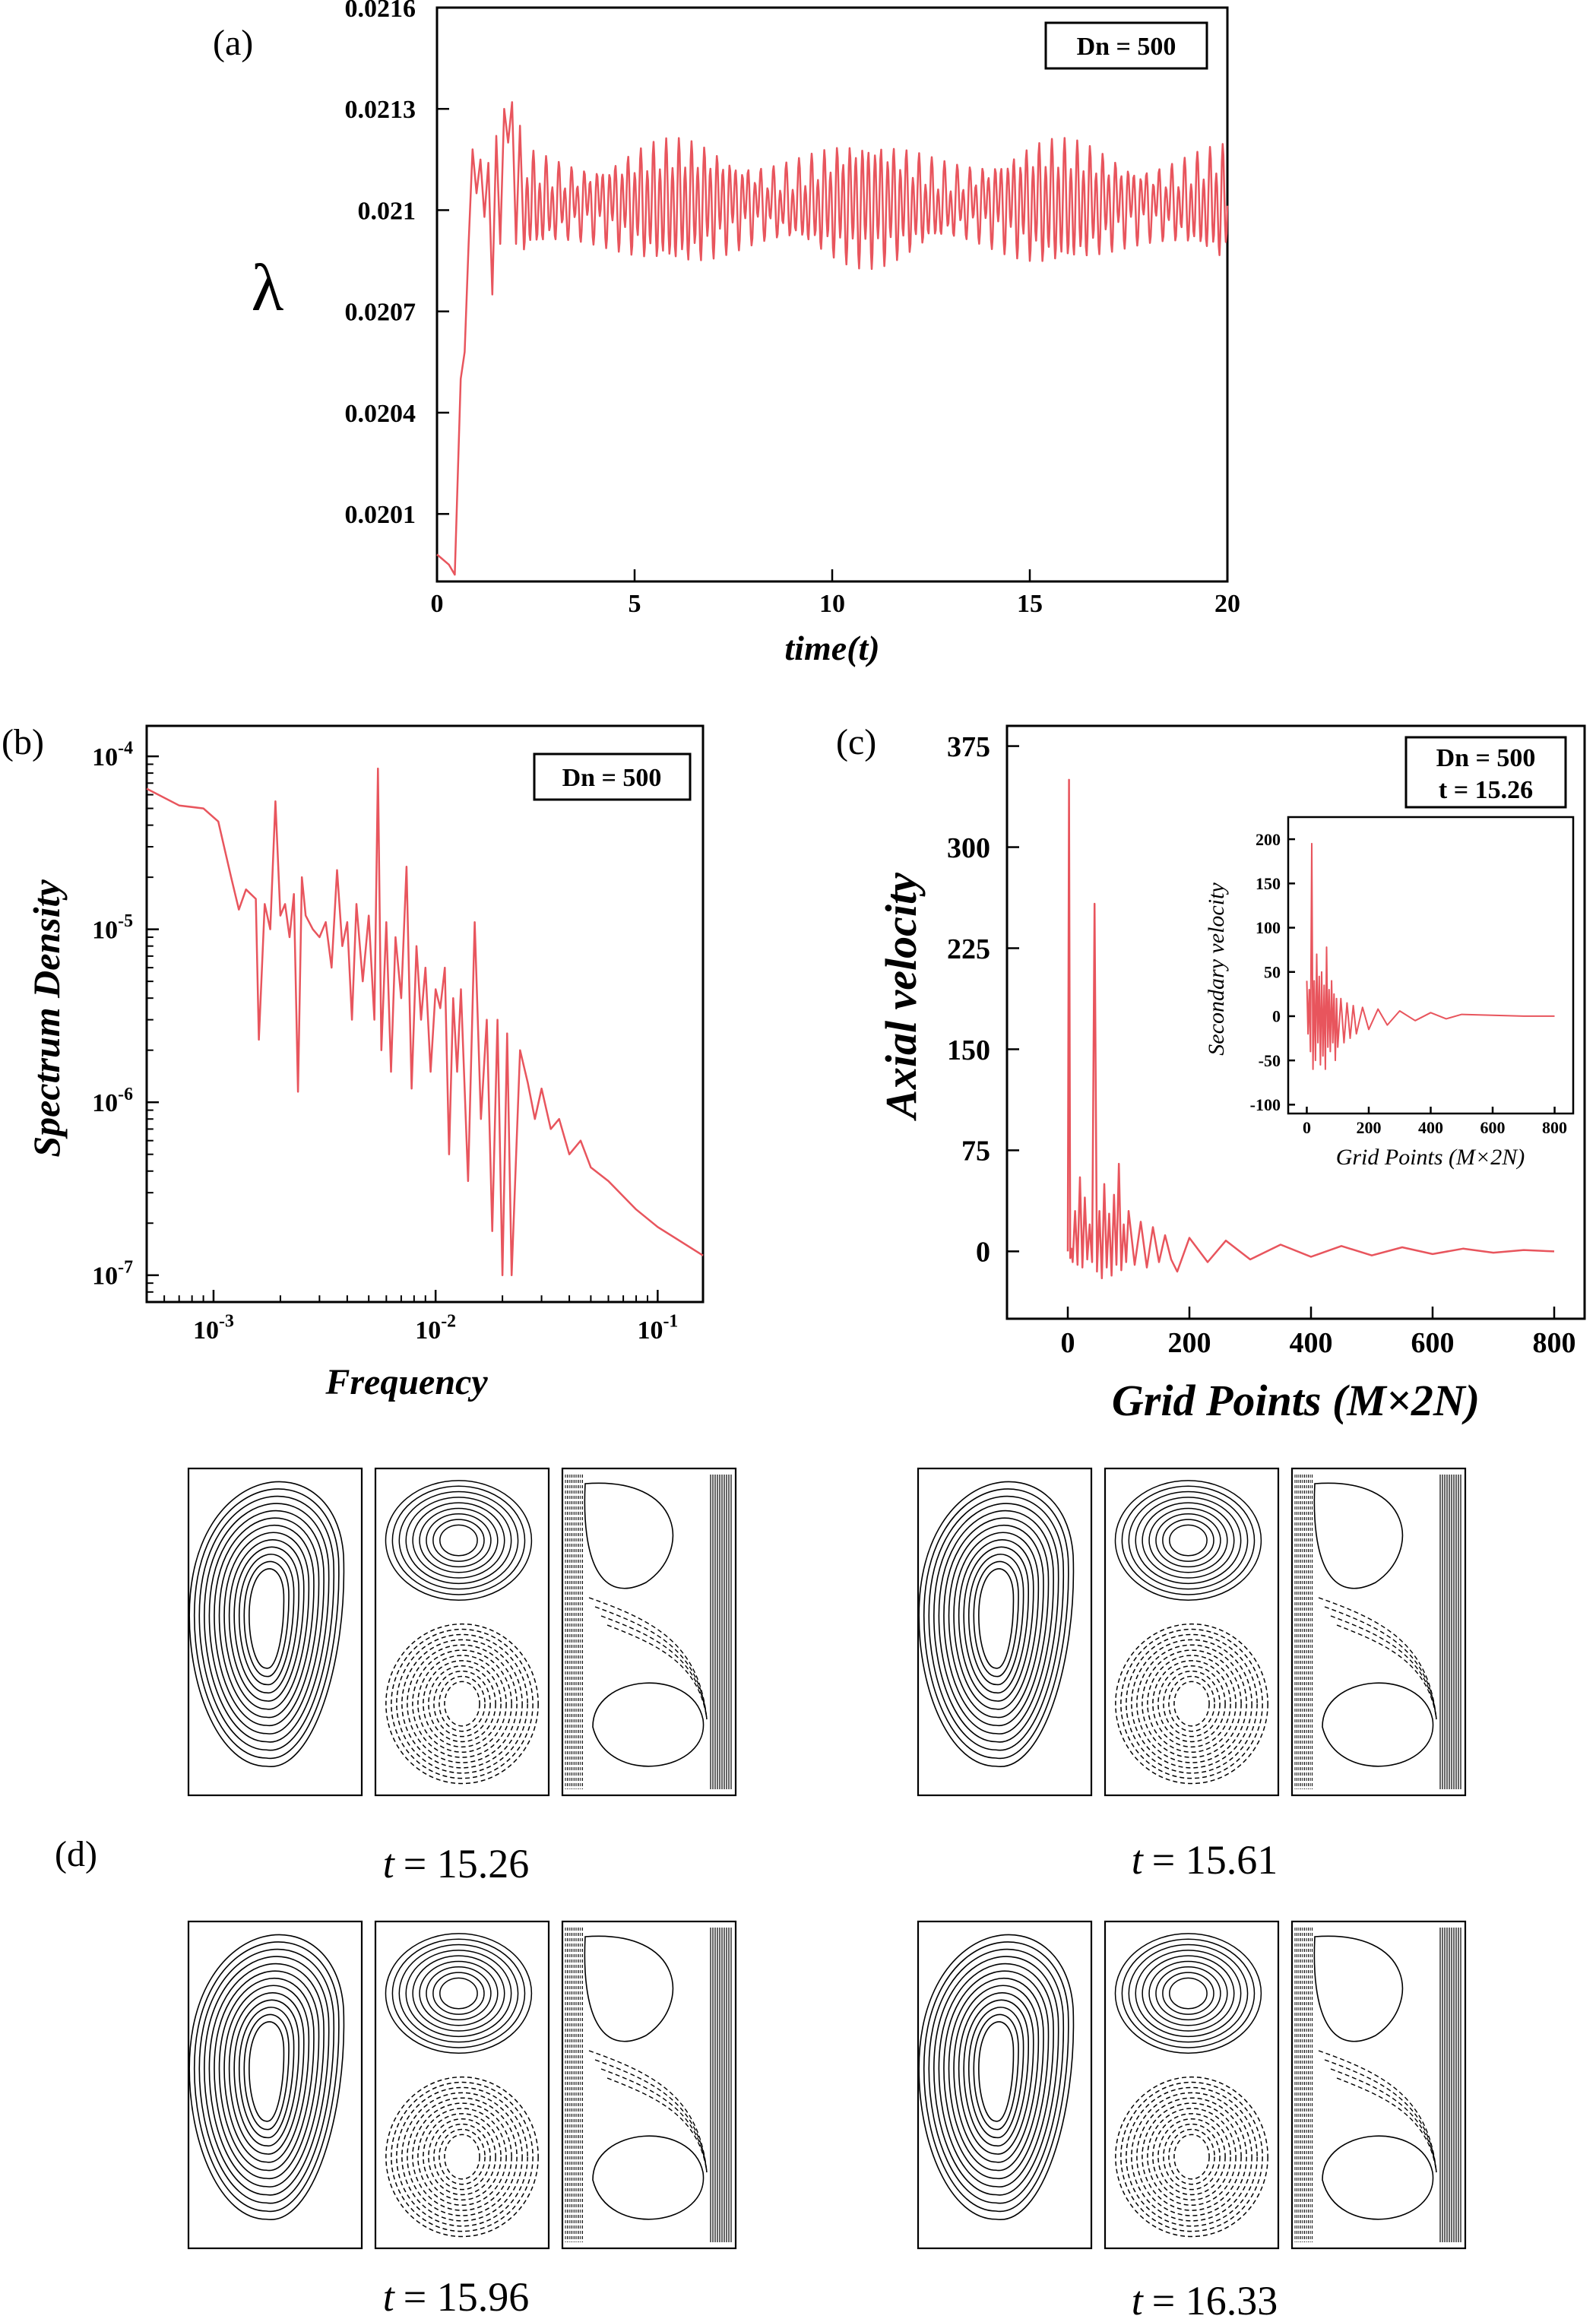 Image resolution: width=1596 pixels, height=2319 pixels. What do you see at coordinates (113, 1101) in the screenshot?
I see `chart-b-ytick-label: 10⁻⁶` at bounding box center [113, 1101].